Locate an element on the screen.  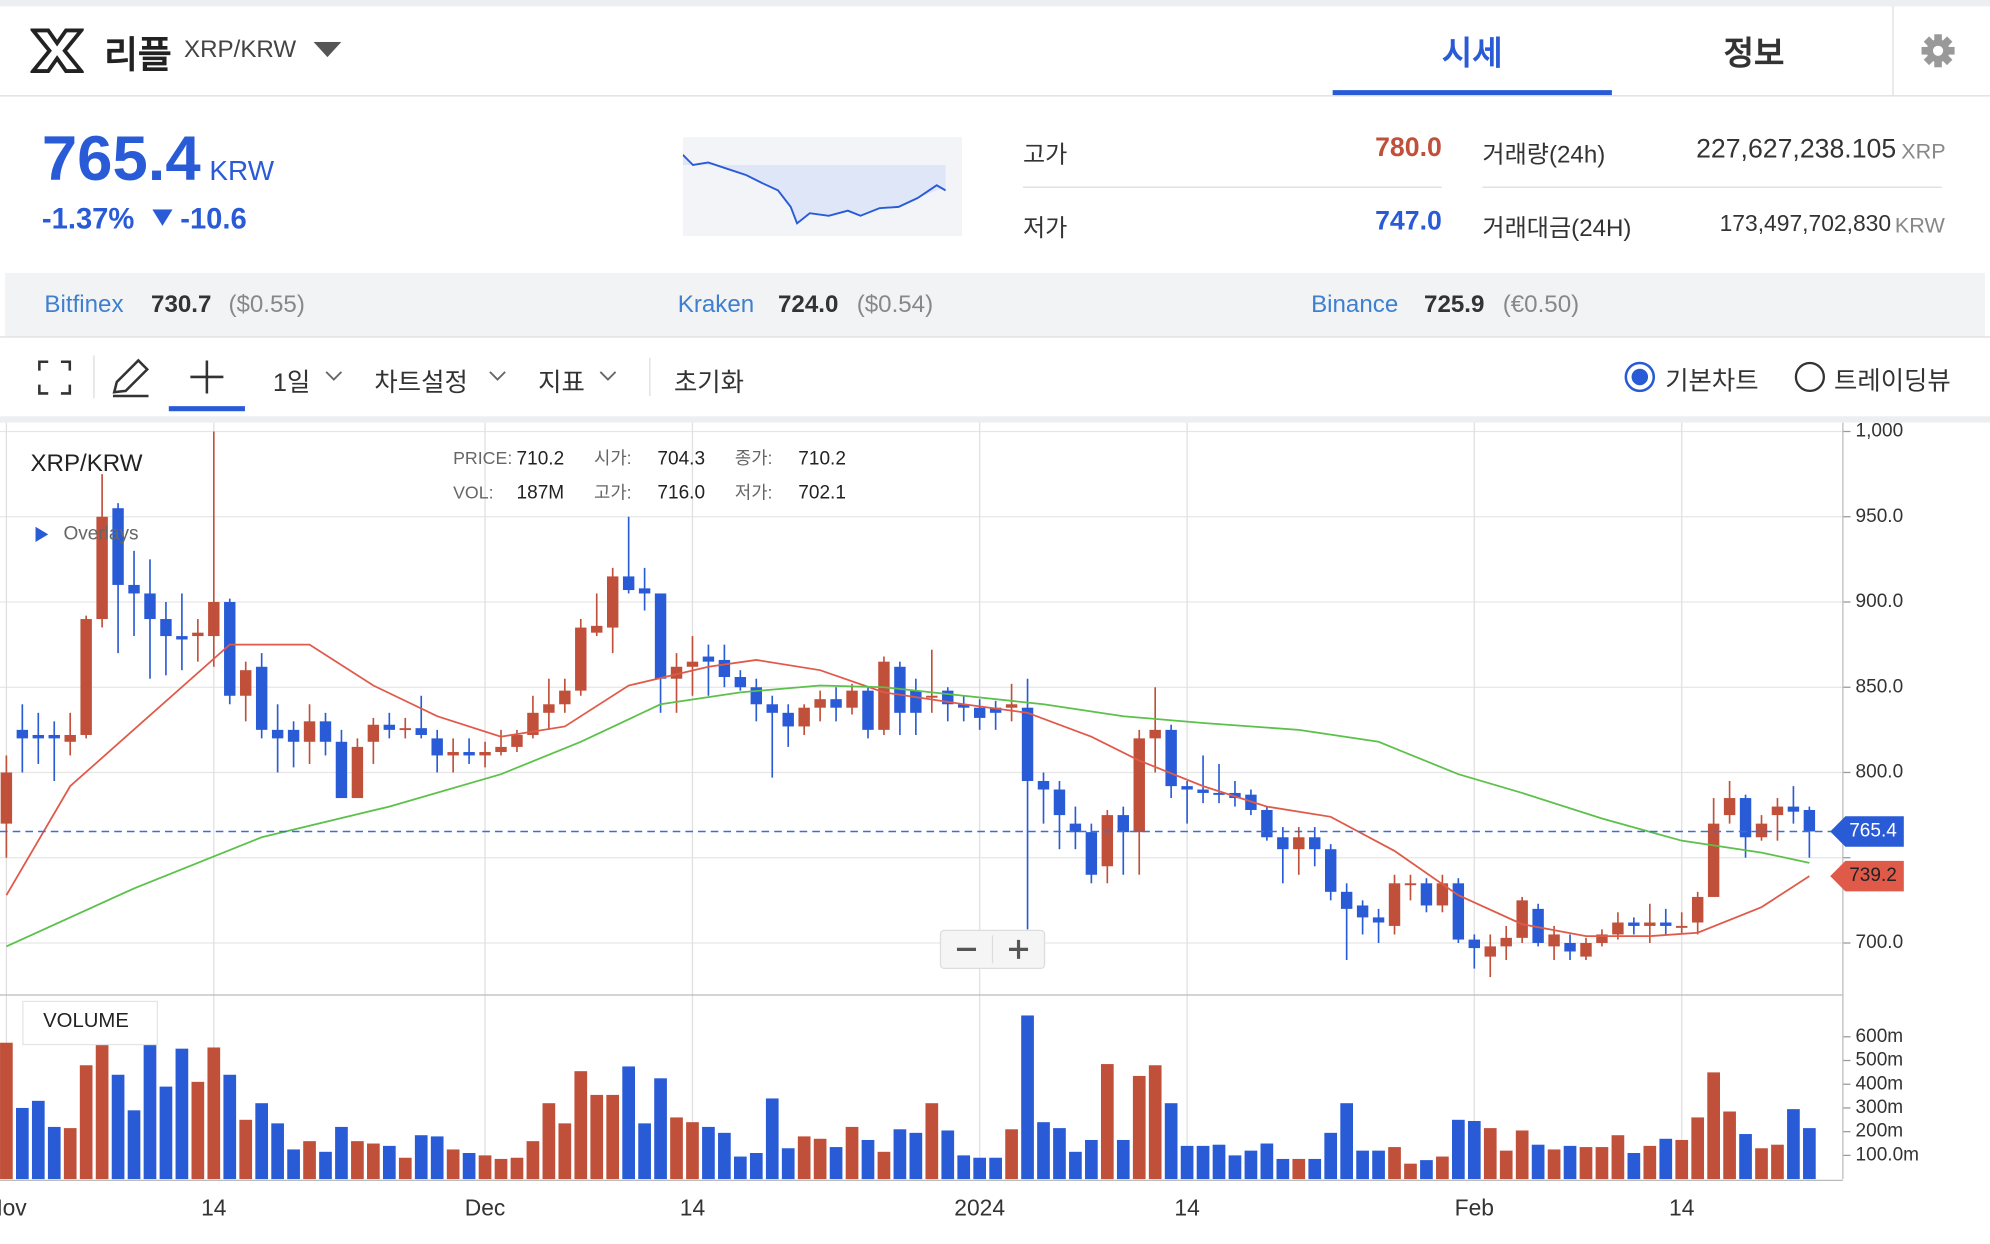
reset: 초기화 is located at coordinates (709, 383).